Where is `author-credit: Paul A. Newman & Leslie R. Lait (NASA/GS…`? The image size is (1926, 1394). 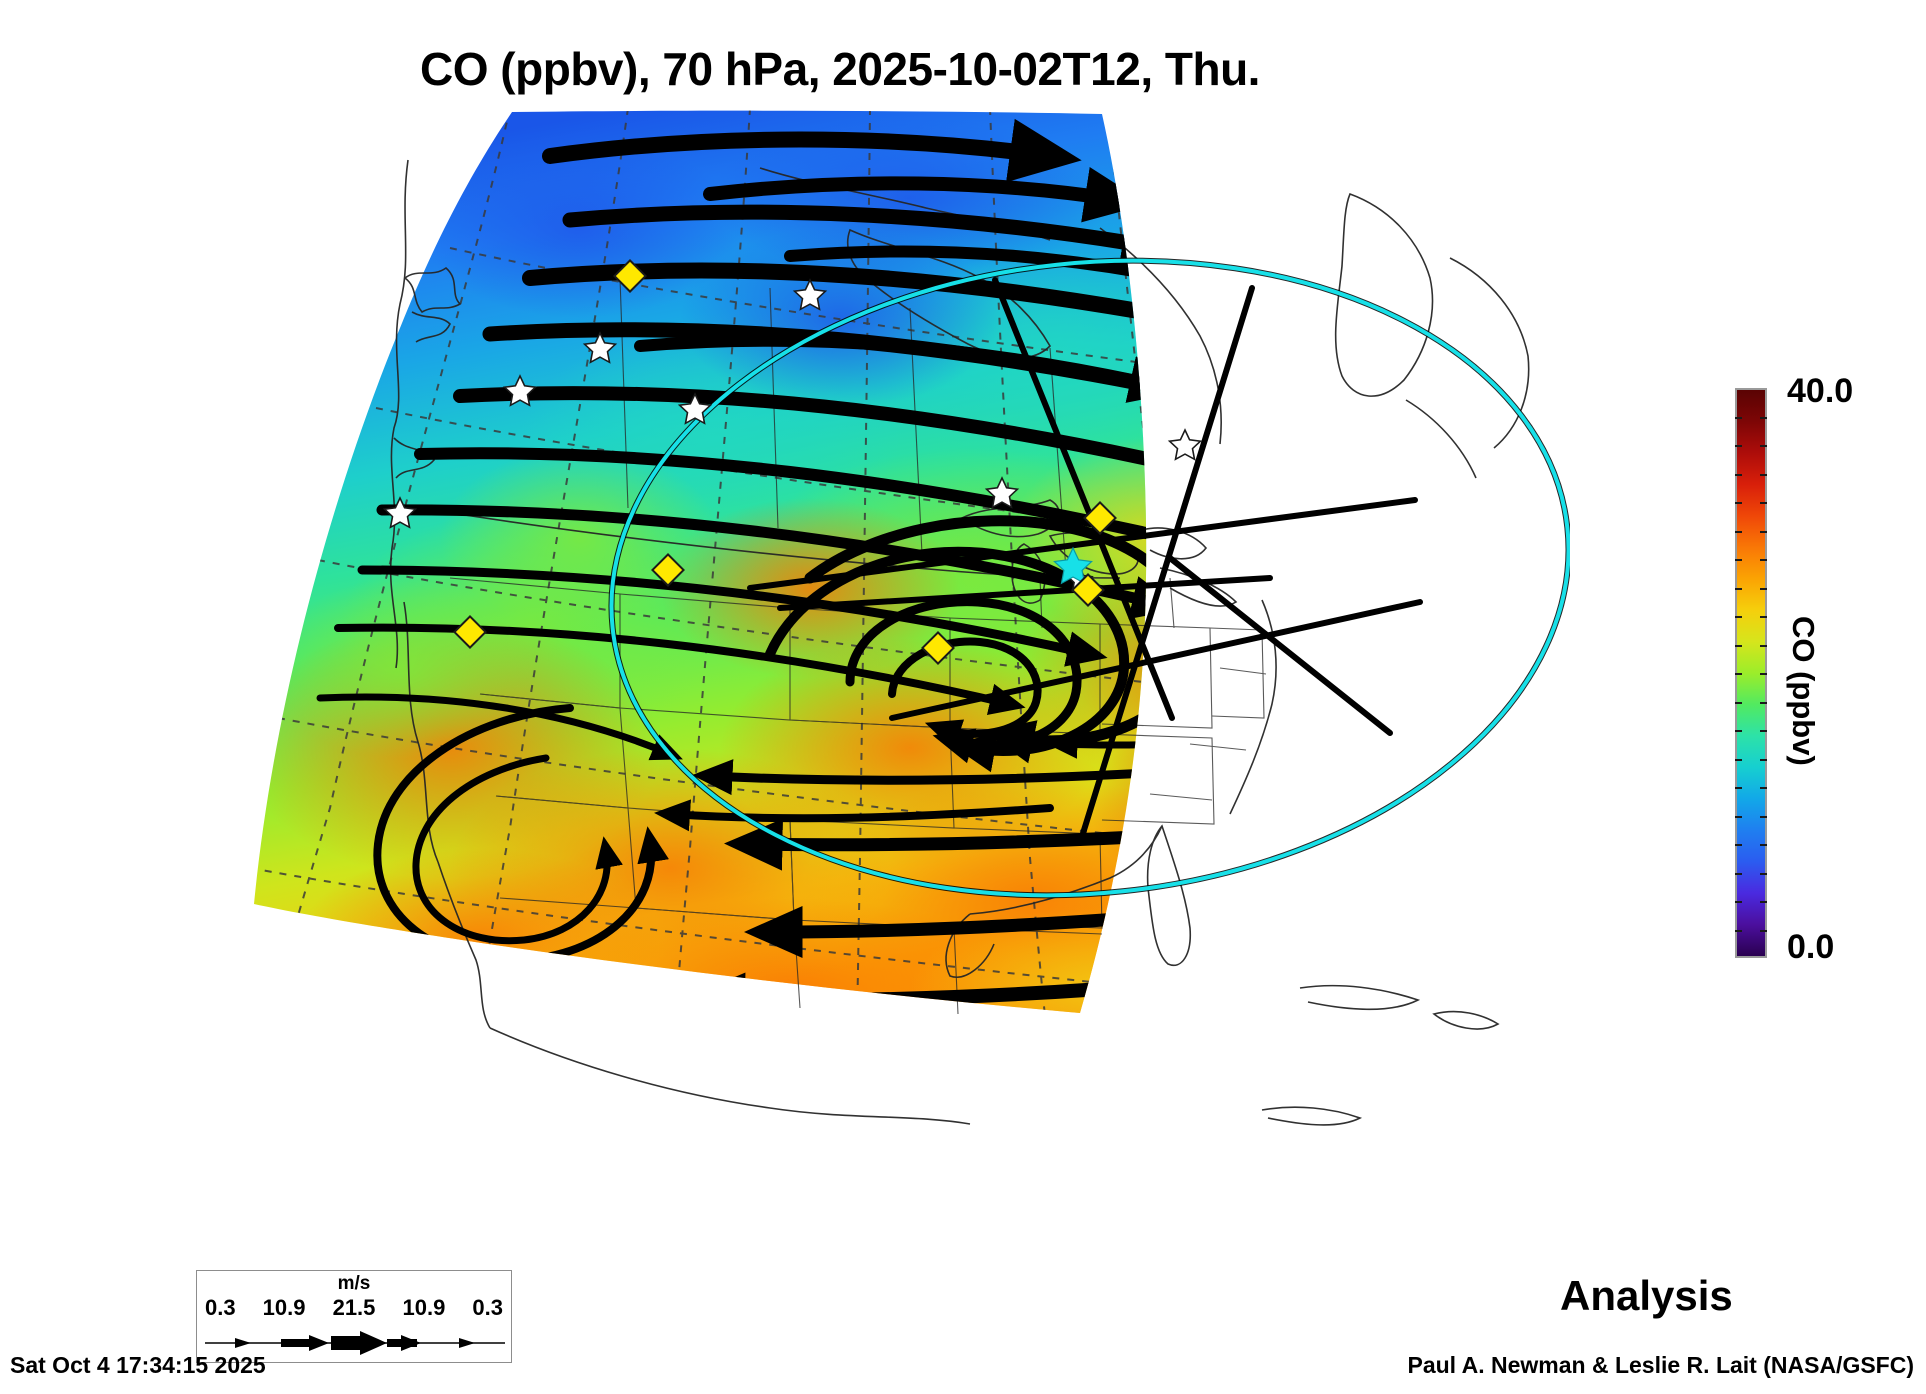 author-credit: Paul A. Newman & Leslie R. Lait (NASA/GS… is located at coordinates (1660, 1365).